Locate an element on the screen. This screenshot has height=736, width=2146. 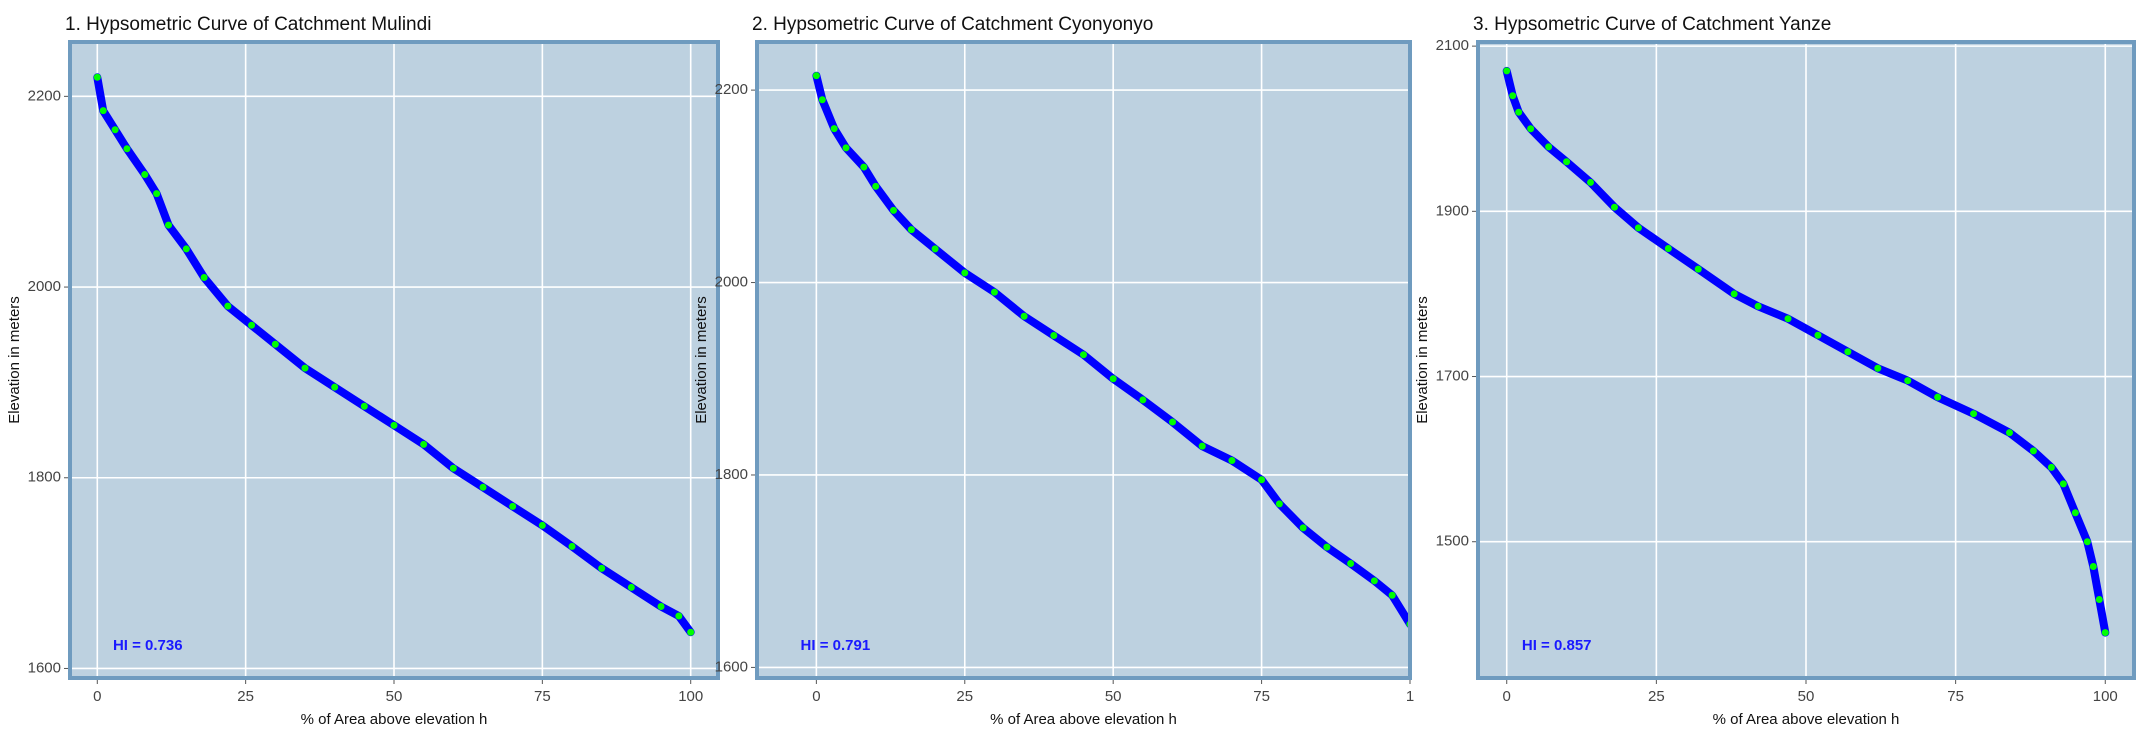
x-tick-label: 1 is located at coordinates (1410, 696).